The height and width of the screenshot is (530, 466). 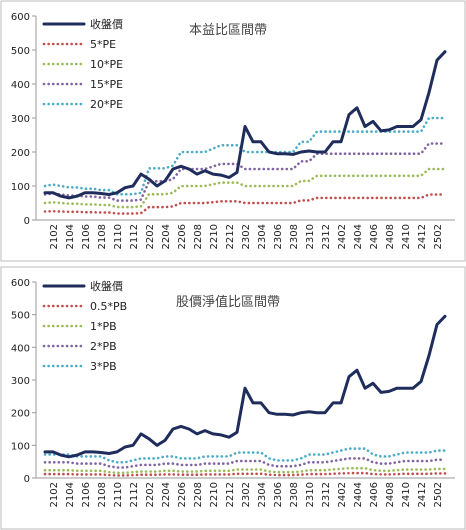 I want to click on legend-label: 10*PE, so click(x=106, y=64).